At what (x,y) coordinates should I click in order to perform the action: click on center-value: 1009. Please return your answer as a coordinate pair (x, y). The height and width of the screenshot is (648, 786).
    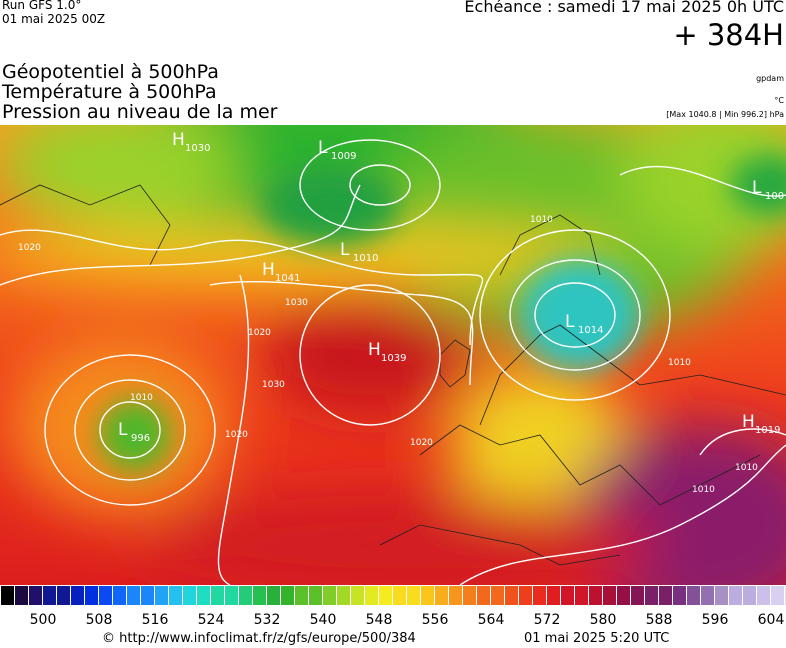
    Looking at the image, I should click on (343, 156).